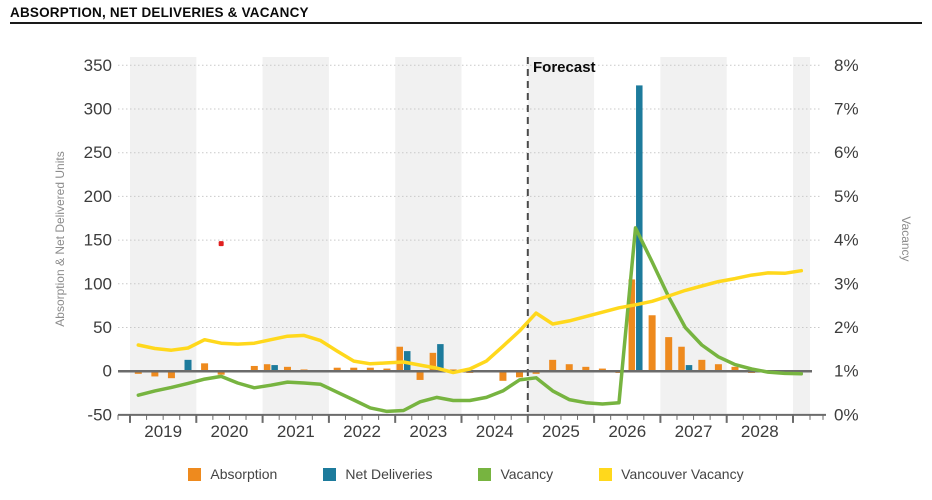  I want to click on left-tick-label-100: 100, so click(98, 283).